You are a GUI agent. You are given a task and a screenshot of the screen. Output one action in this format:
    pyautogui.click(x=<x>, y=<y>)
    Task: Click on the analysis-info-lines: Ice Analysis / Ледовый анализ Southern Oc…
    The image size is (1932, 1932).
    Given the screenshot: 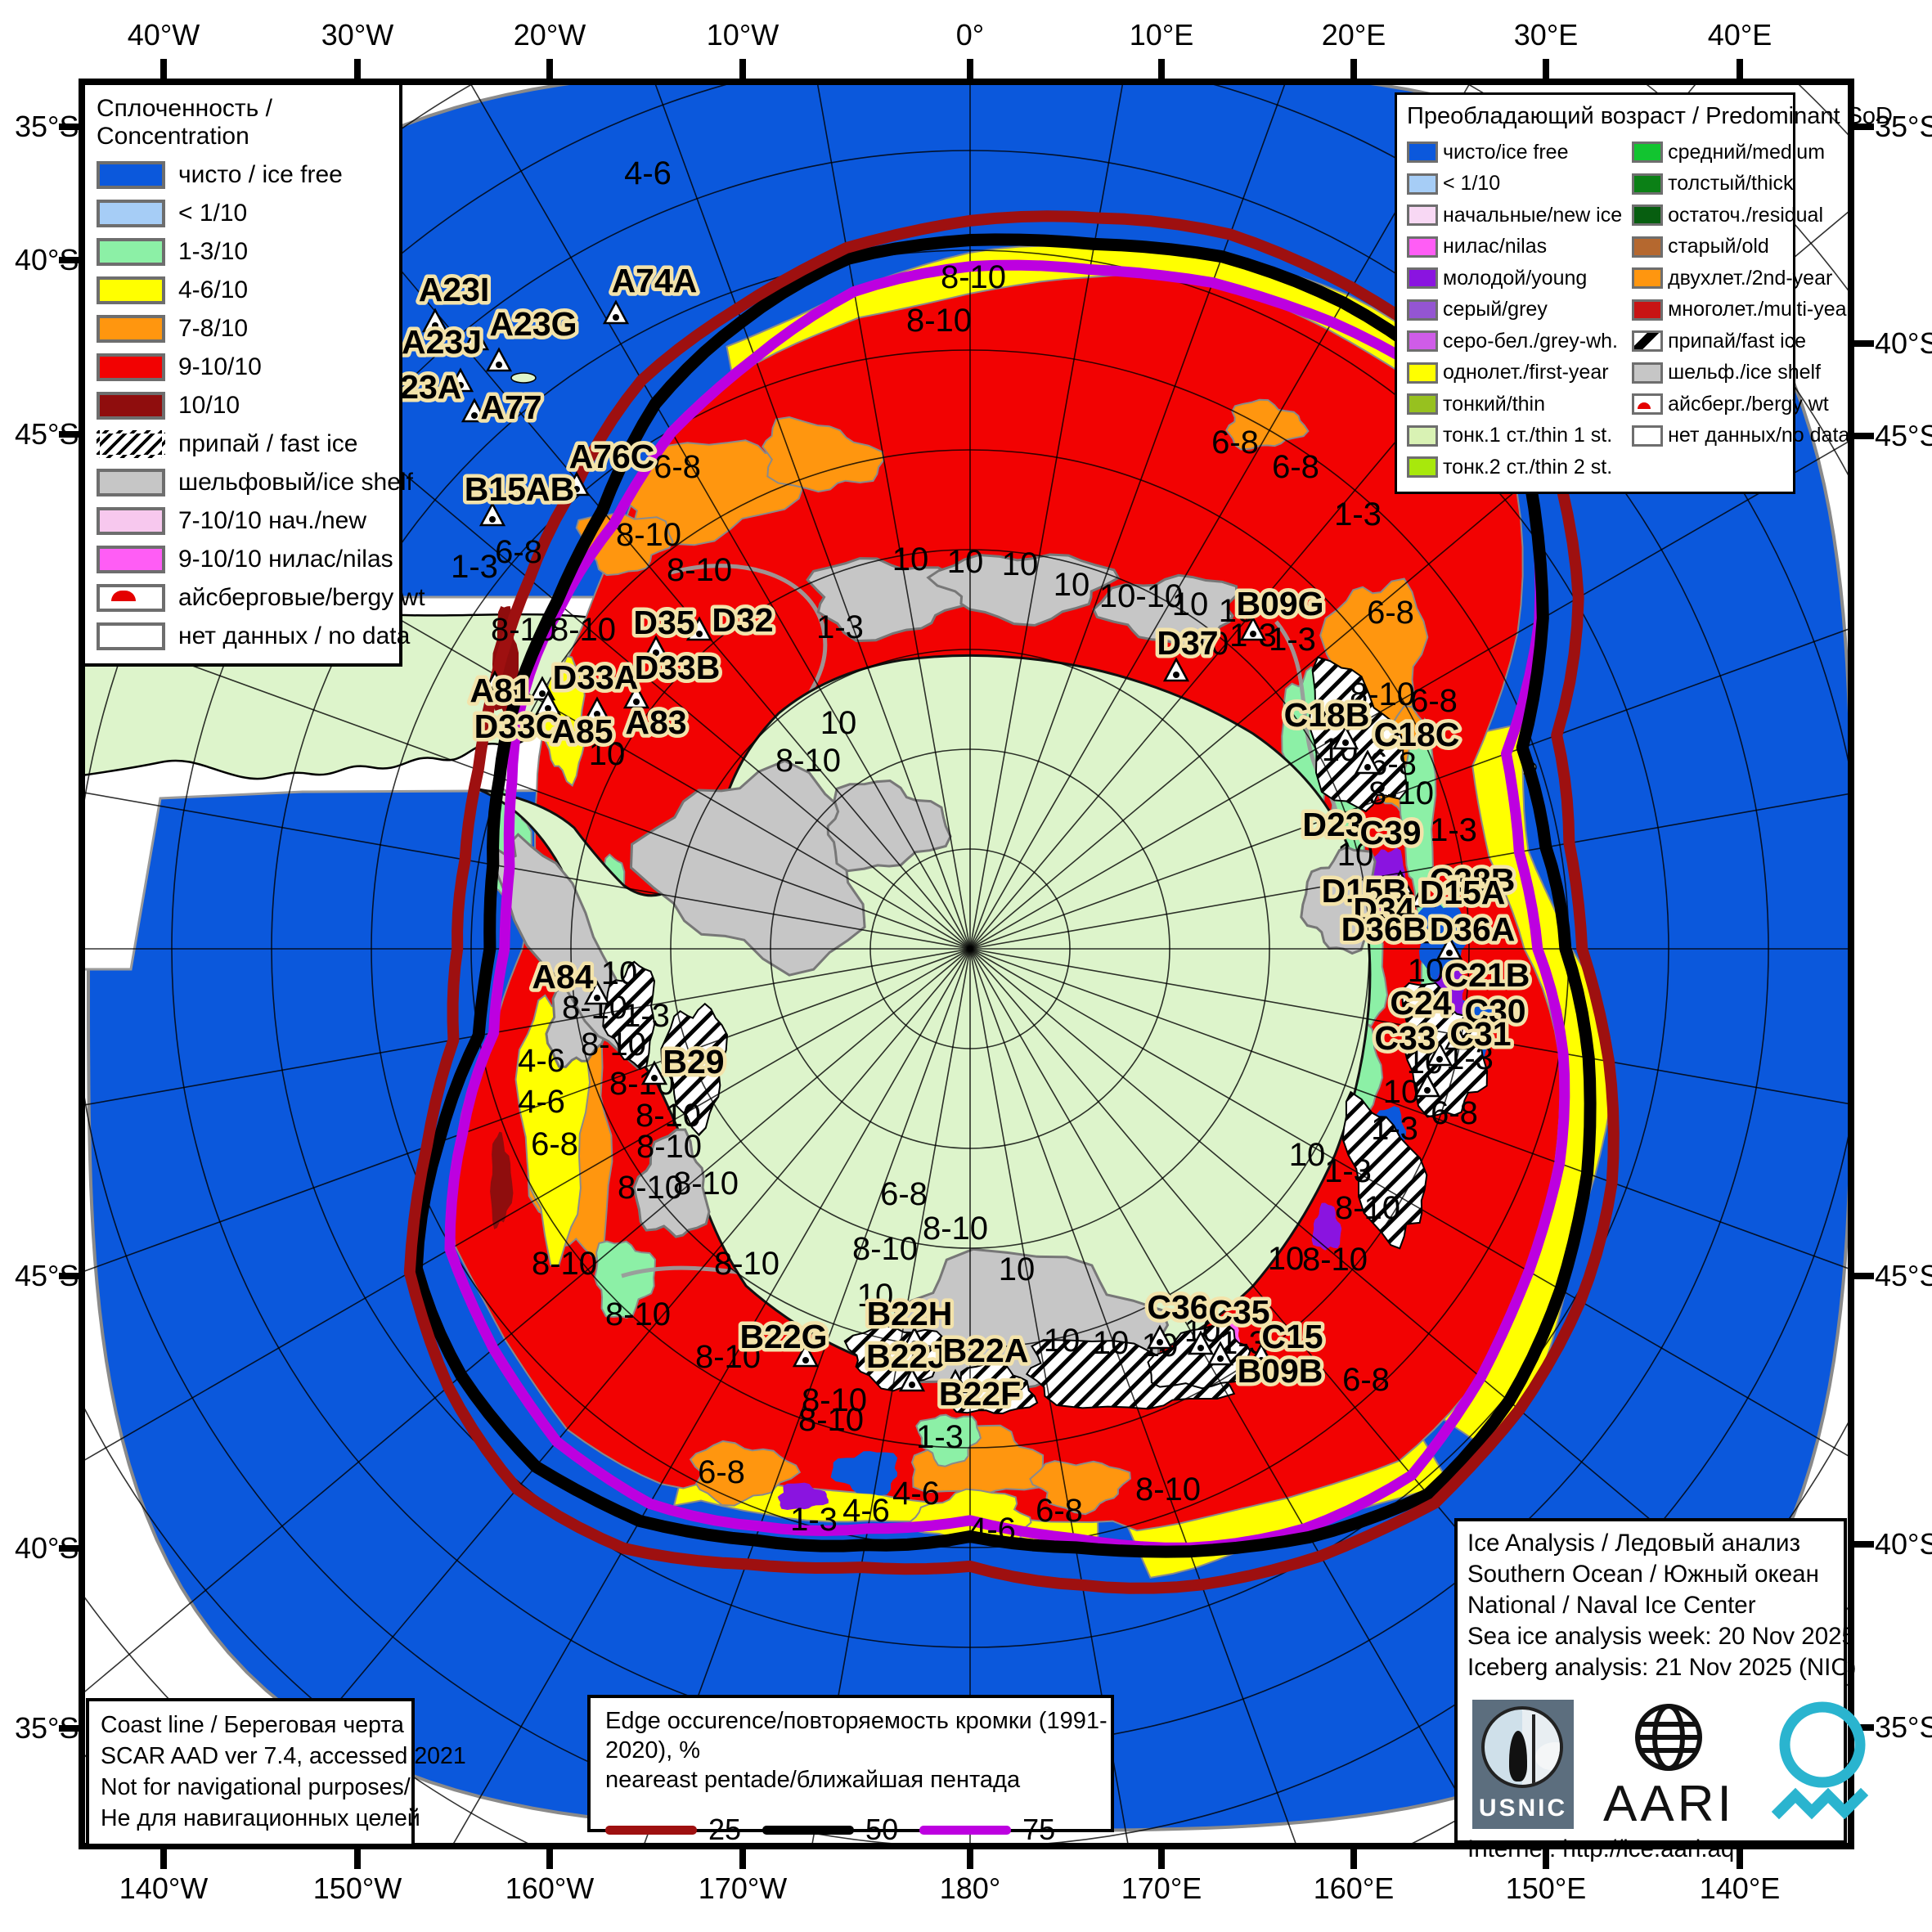 What is the action you would take?
    pyautogui.click(x=1662, y=1606)
    